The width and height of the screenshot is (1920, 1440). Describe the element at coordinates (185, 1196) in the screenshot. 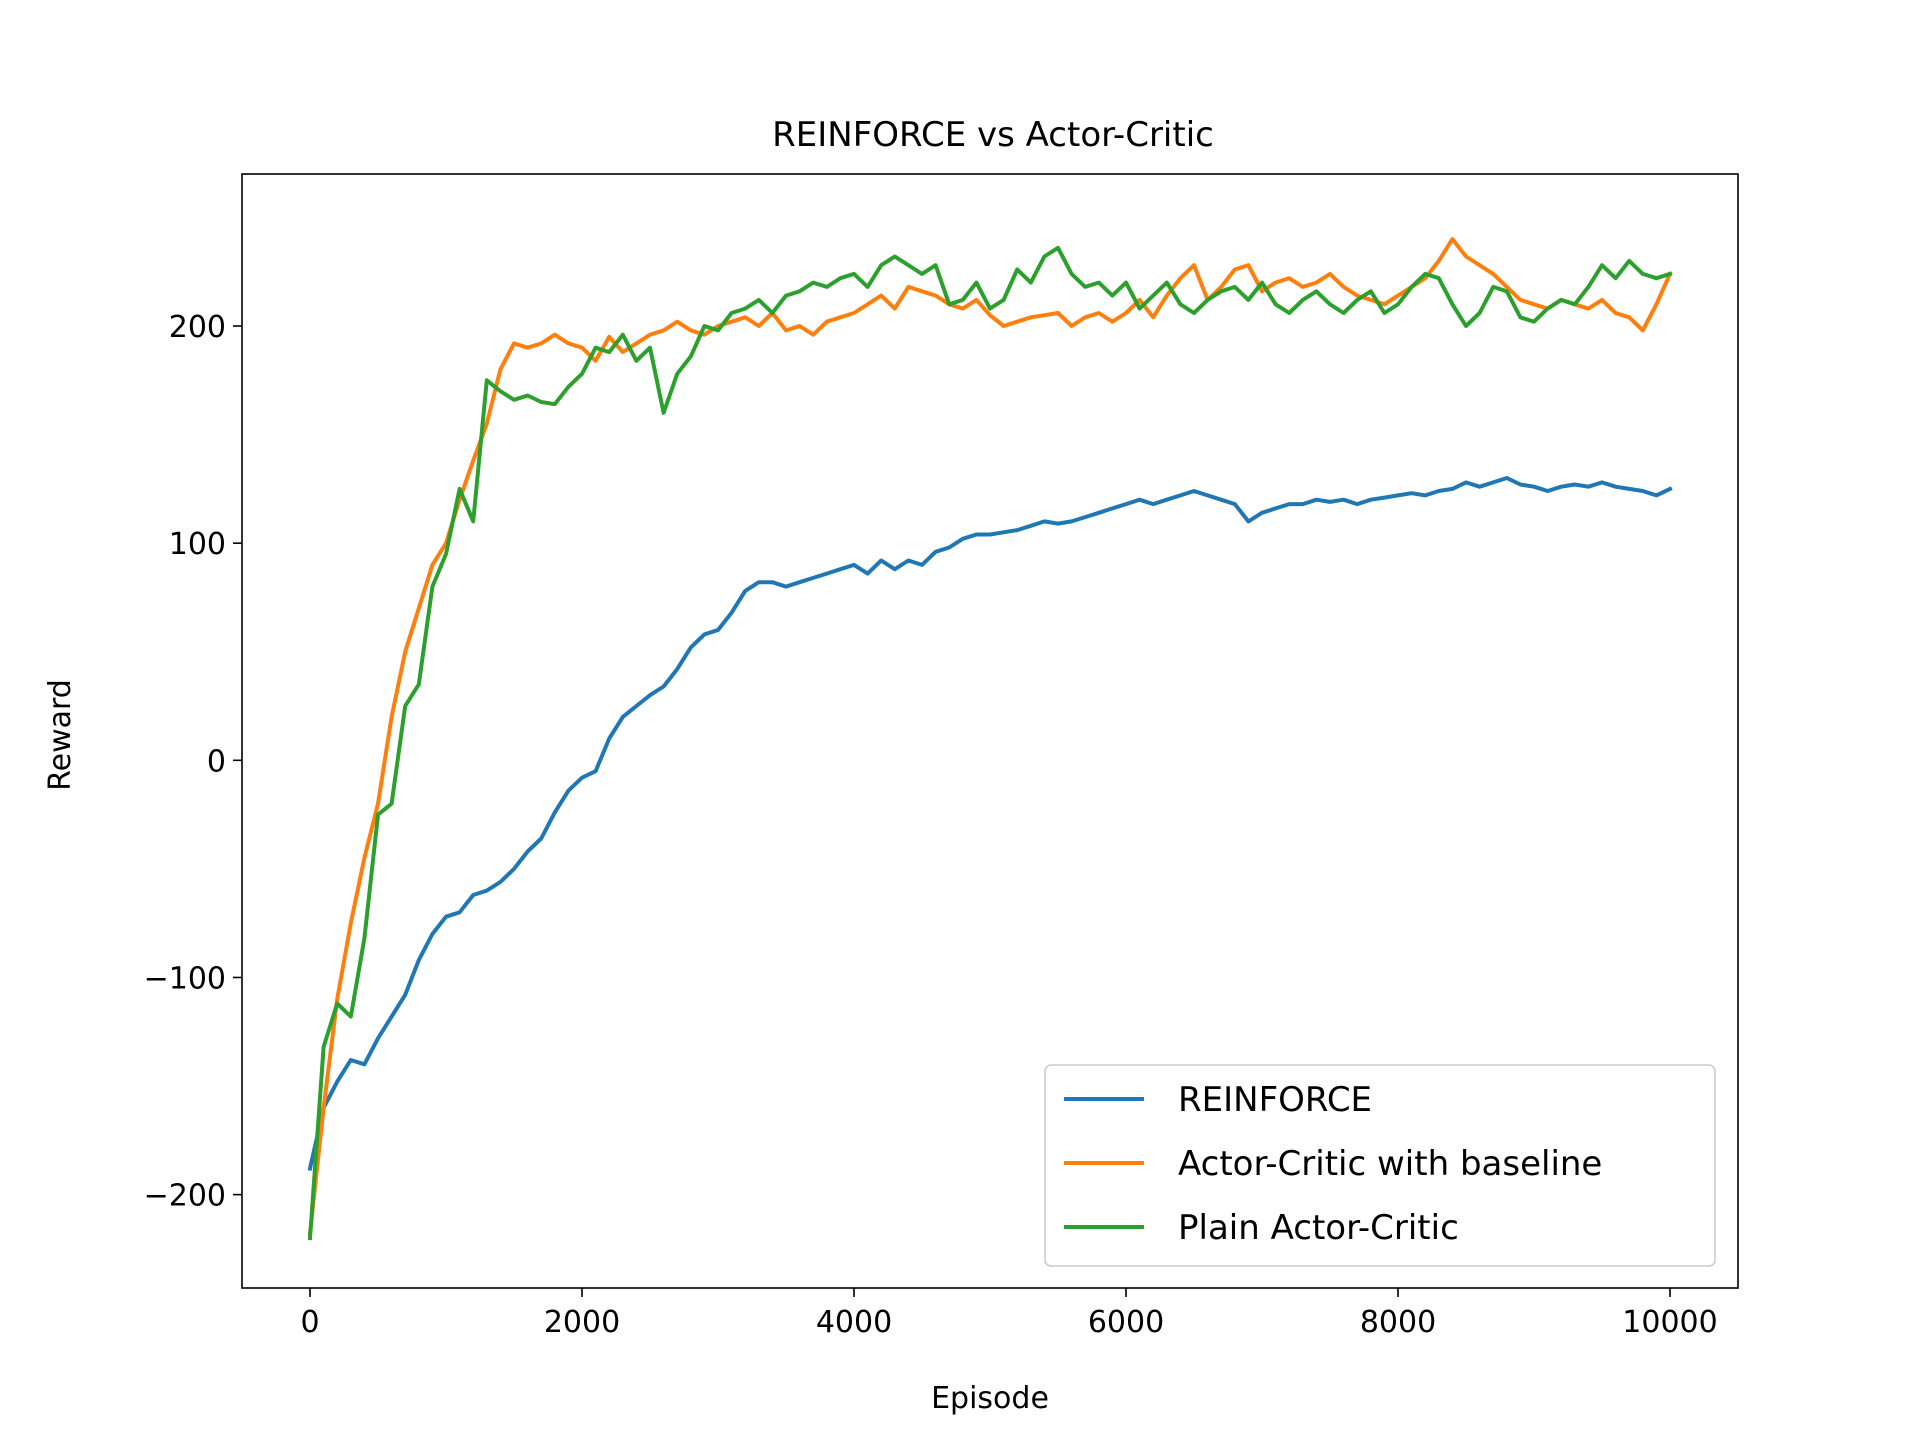

I see `y-tick-label: −200` at that location.